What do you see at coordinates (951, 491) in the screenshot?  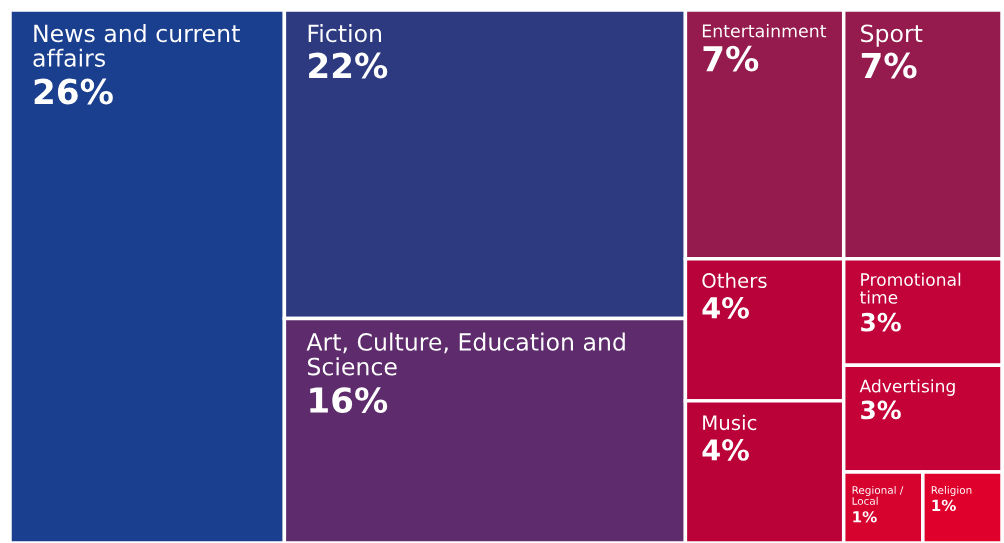 I see `category-label: Religion` at bounding box center [951, 491].